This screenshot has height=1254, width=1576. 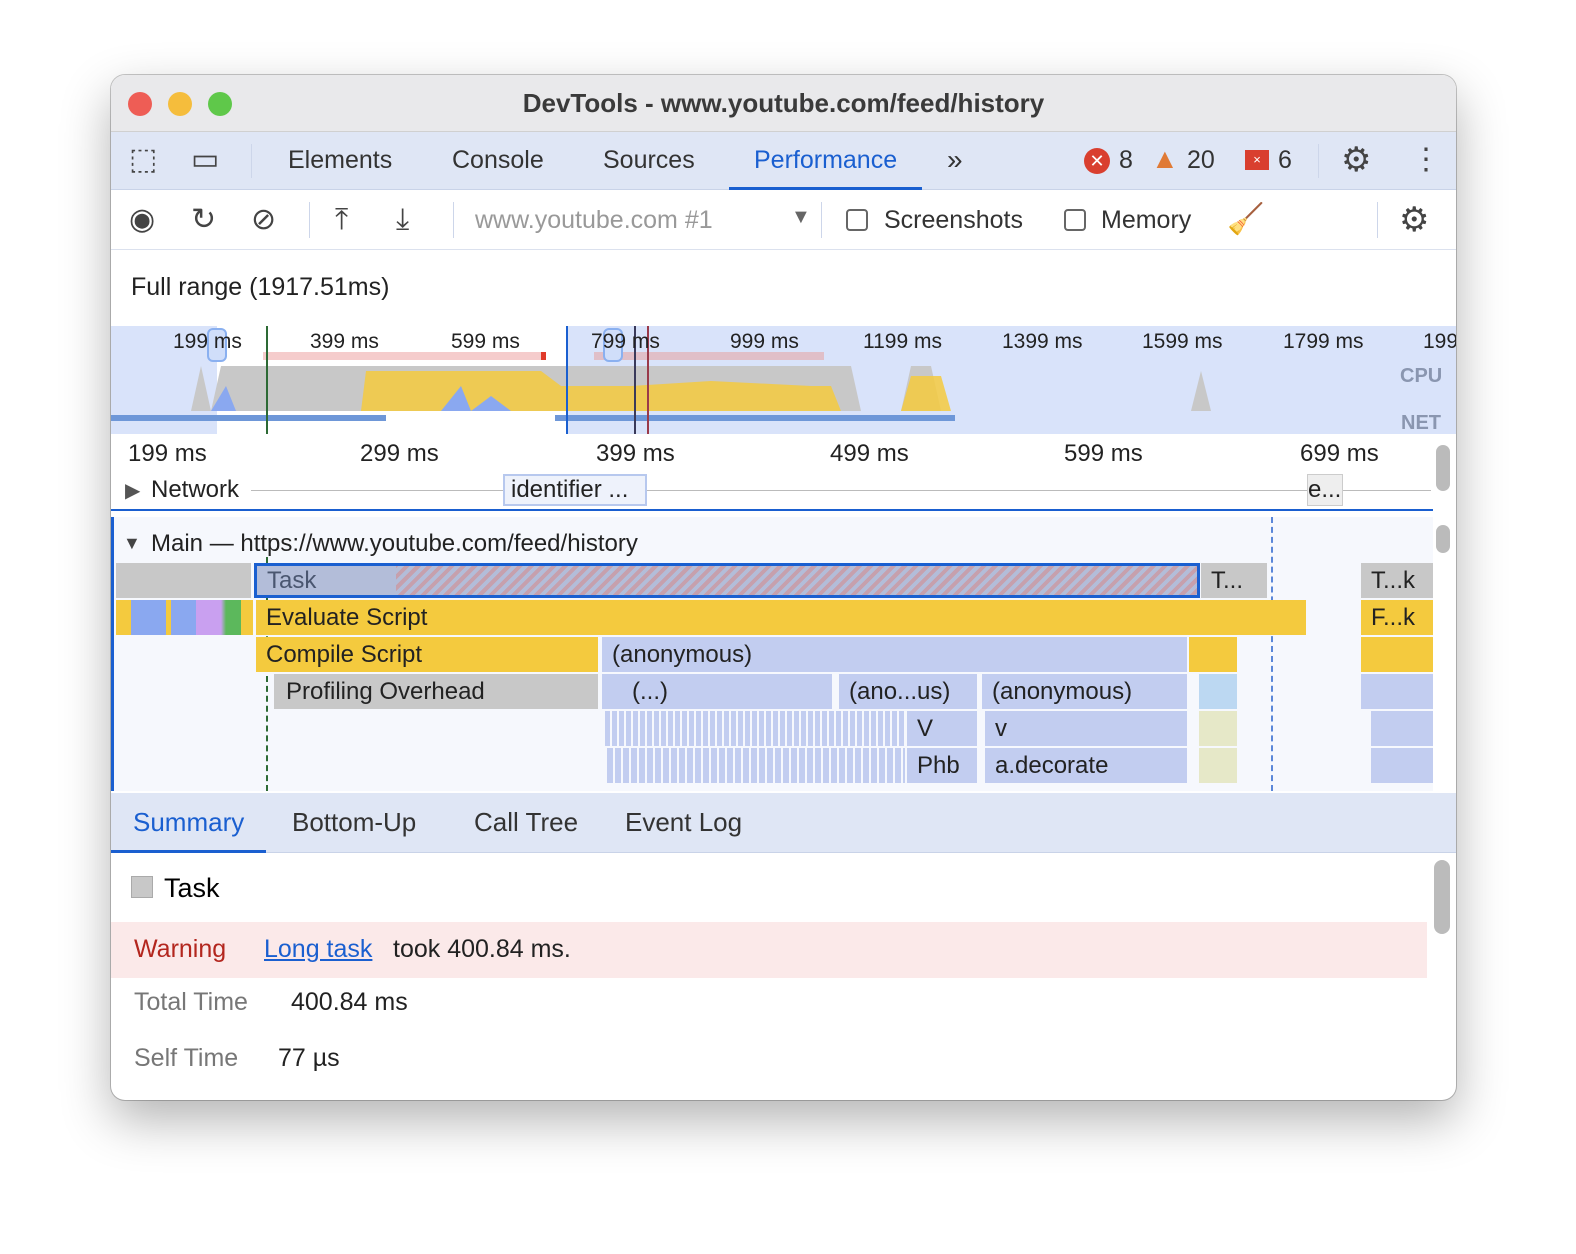 I want to click on warning-label: Warning, so click(x=180, y=949).